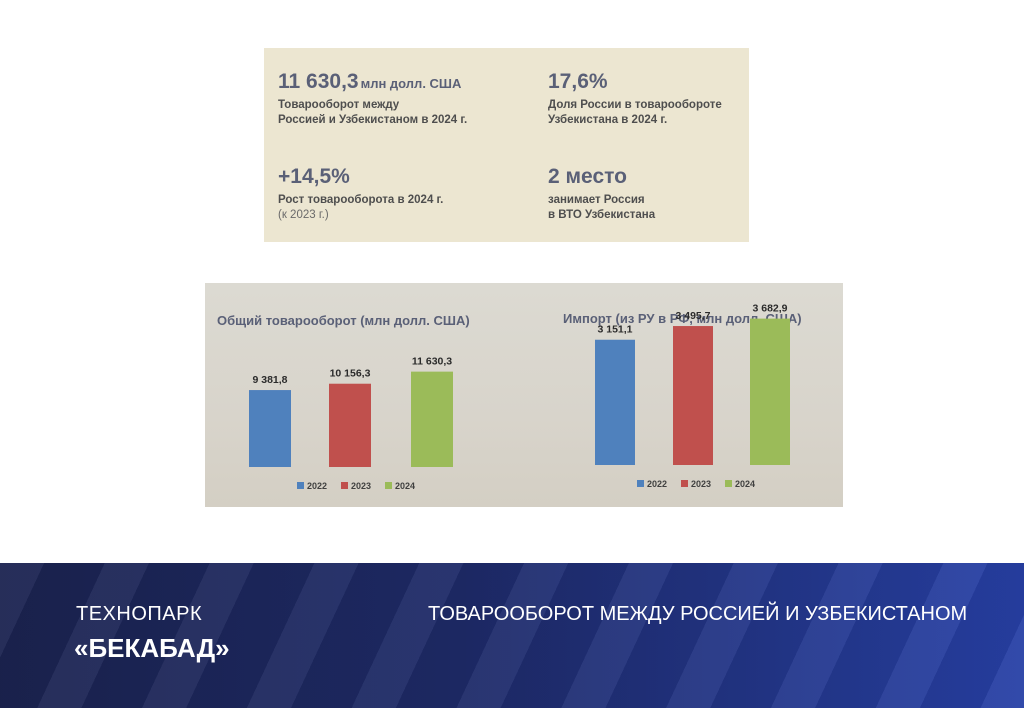 The image size is (1024, 708). I want to click on data-label: 3 495,7, so click(692, 316).